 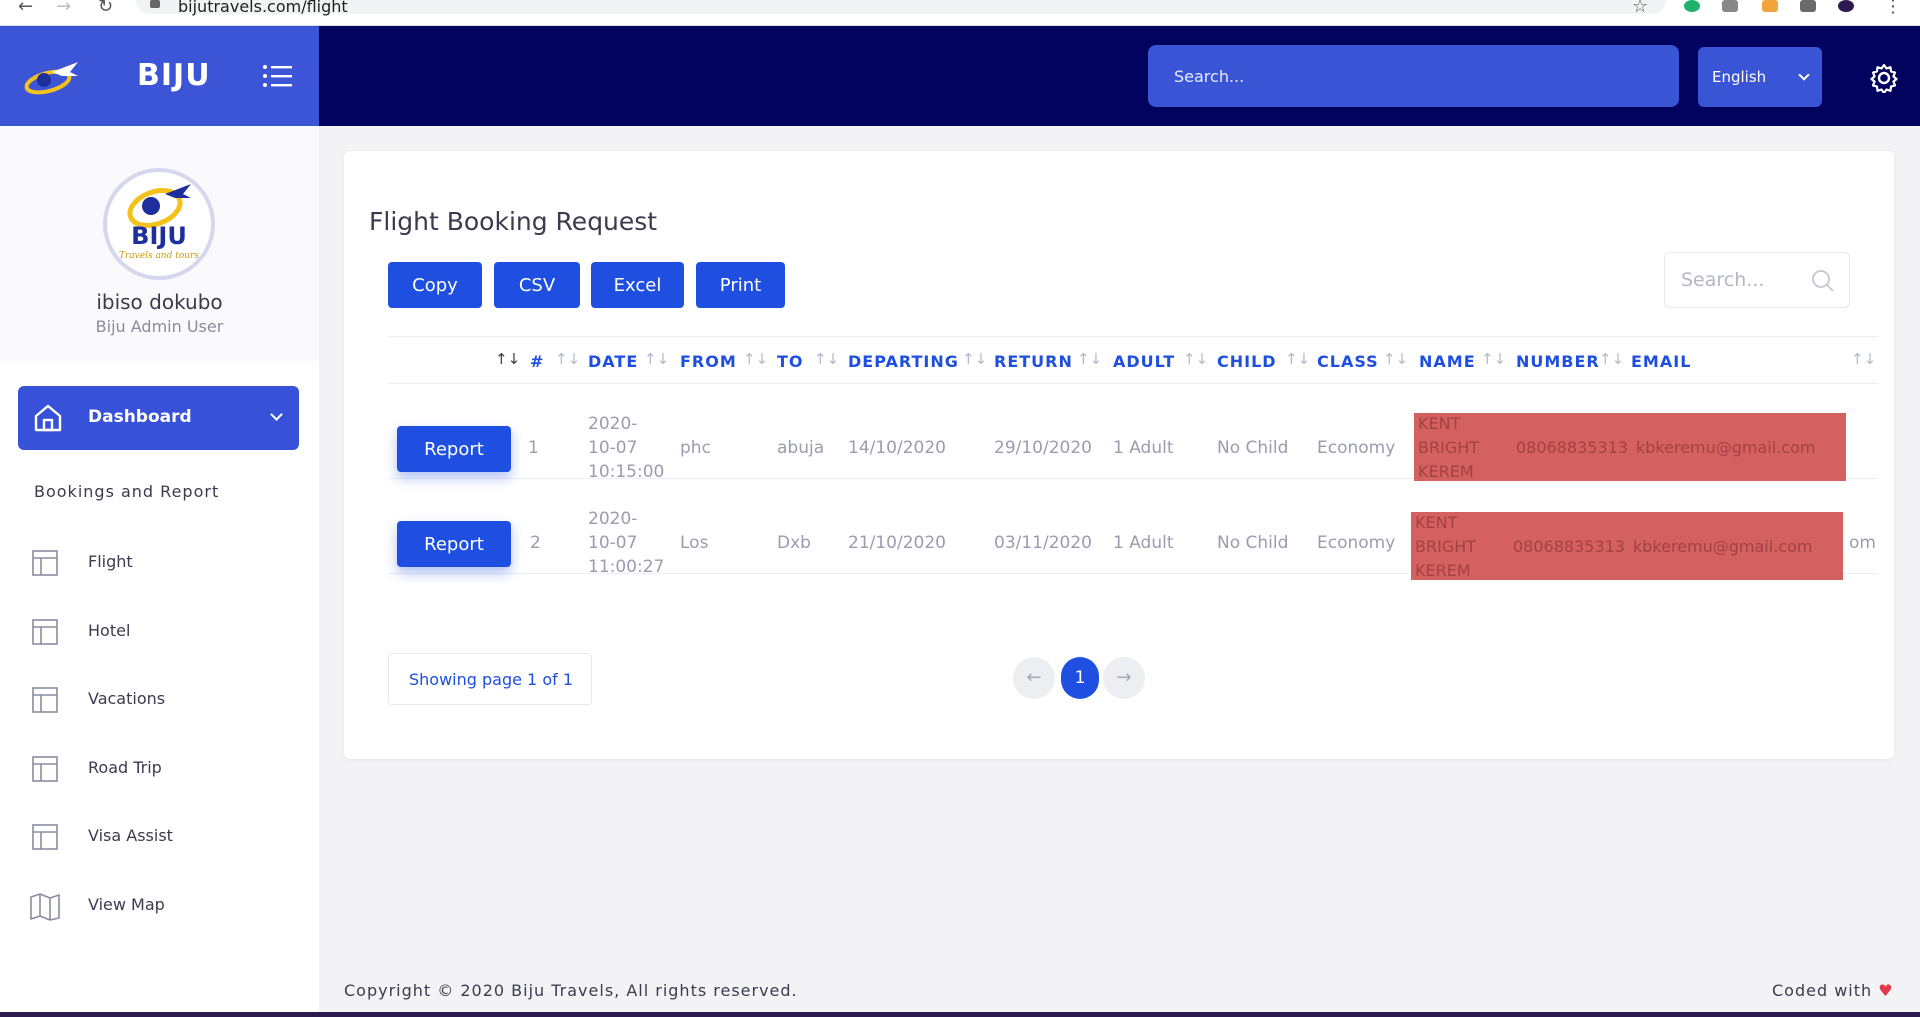 I want to click on cell-return: 03/11/2020, so click(x=1043, y=543).